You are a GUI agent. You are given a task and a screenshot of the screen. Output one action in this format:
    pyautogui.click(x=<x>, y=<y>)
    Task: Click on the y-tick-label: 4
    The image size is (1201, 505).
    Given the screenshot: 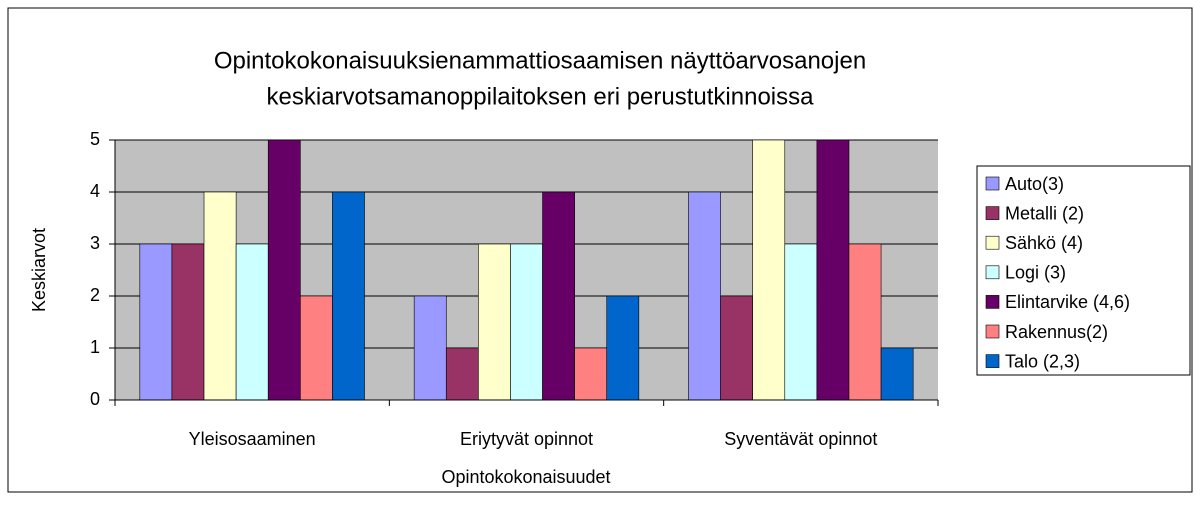 What is the action you would take?
    pyautogui.click(x=95, y=191)
    